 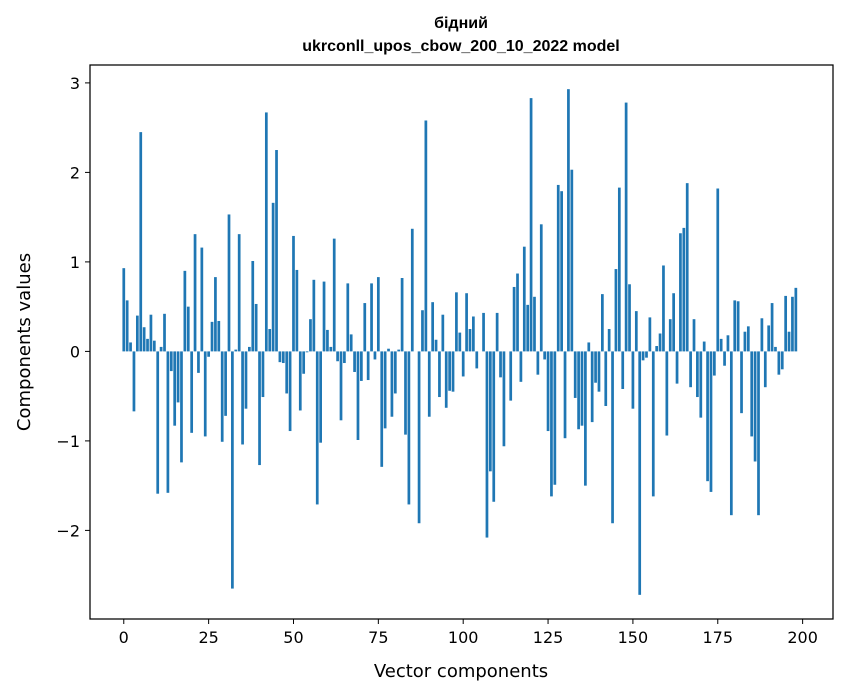 What do you see at coordinates (463, 637) in the screenshot?
I see `x-tick-label: 100` at bounding box center [463, 637].